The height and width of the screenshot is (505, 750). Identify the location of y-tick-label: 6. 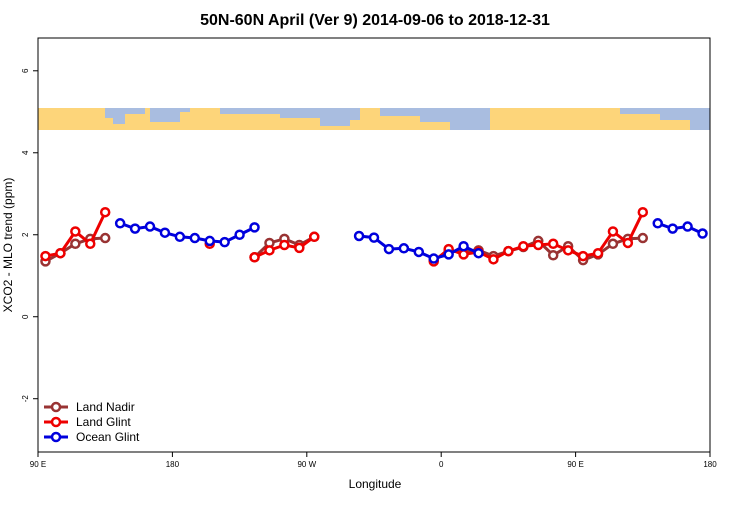
(25, 70).